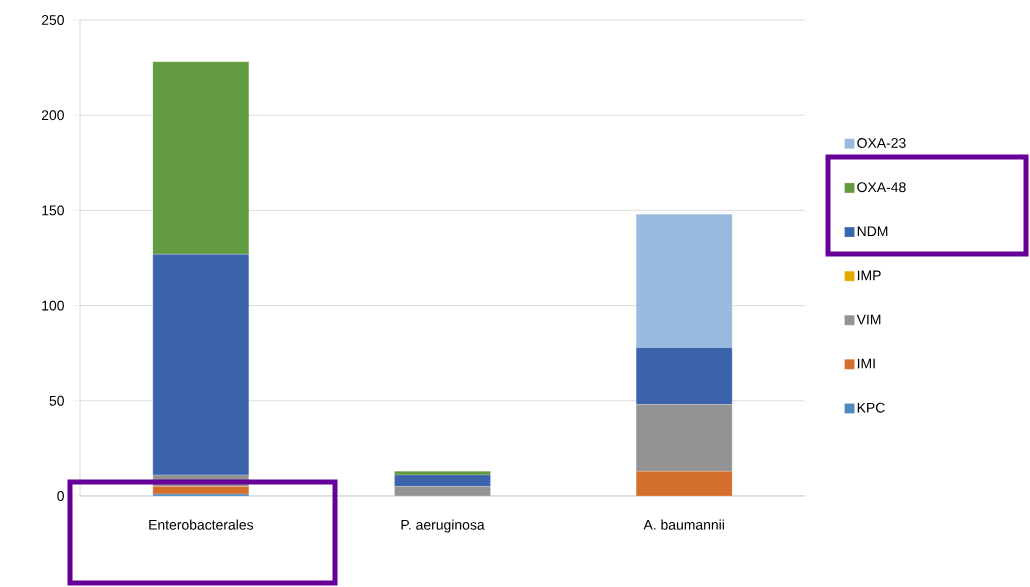 This screenshot has height=587, width=1030. Describe the element at coordinates (60, 496) in the screenshot. I see `y-tick-label: 0` at that location.